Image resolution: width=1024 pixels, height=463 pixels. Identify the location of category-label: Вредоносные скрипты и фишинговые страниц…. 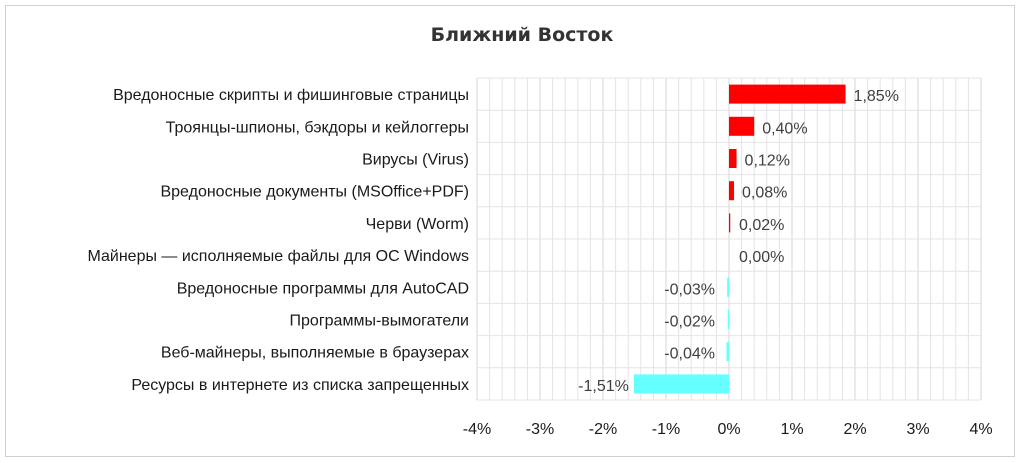
(291, 95).